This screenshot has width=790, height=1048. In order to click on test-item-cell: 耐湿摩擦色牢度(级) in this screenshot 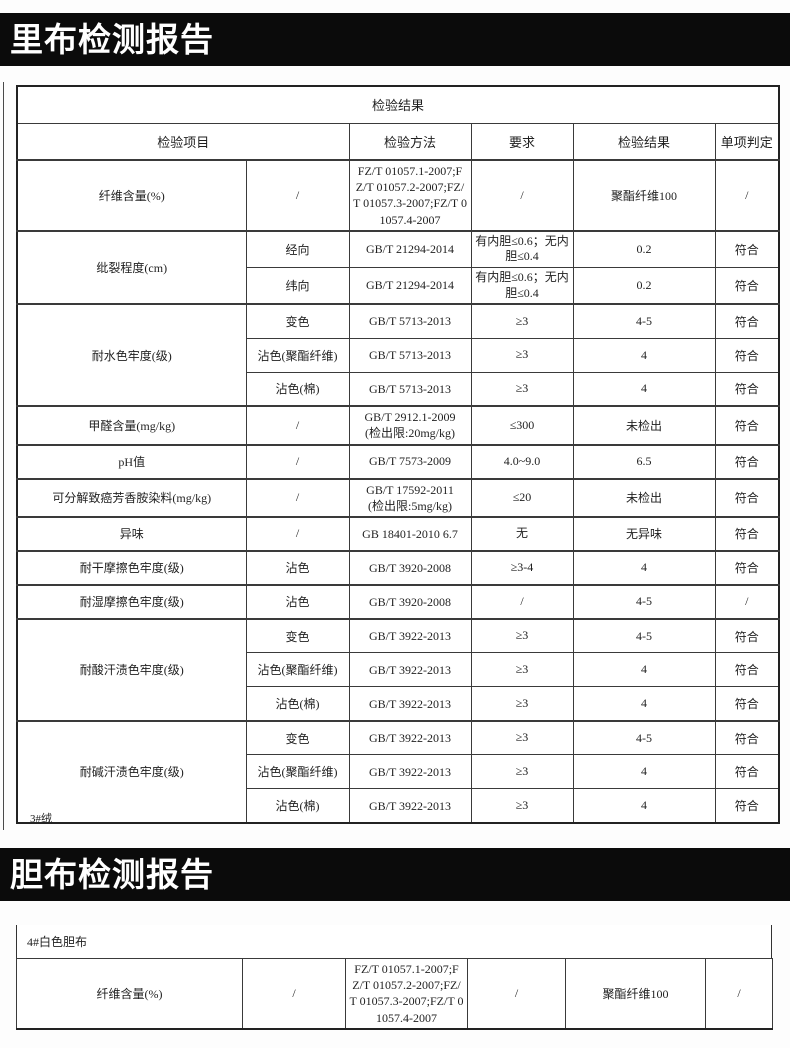, I will do `click(131, 601)`.